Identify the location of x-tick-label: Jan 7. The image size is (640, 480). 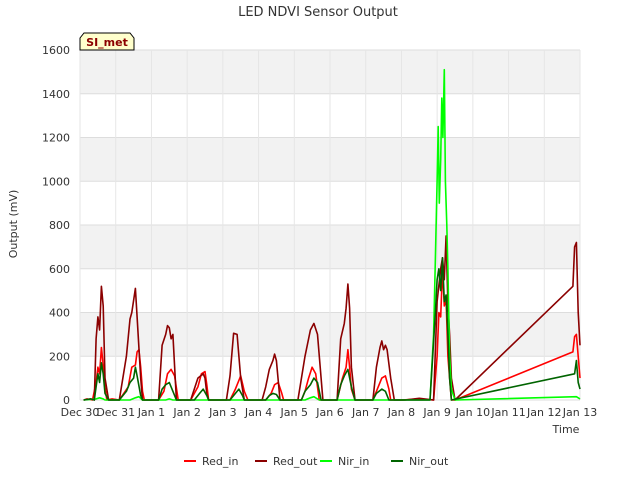
(365, 412).